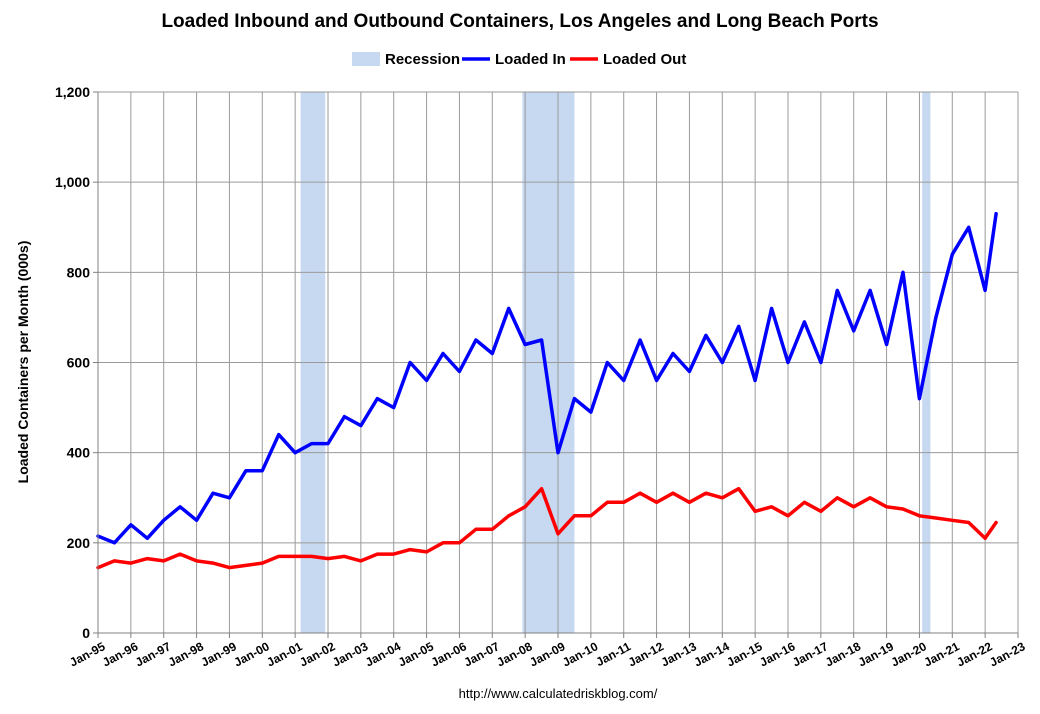 Image resolution: width=1040 pixels, height=714 pixels. What do you see at coordinates (317, 654) in the screenshot?
I see `x-tick-label-7: Jan-02` at bounding box center [317, 654].